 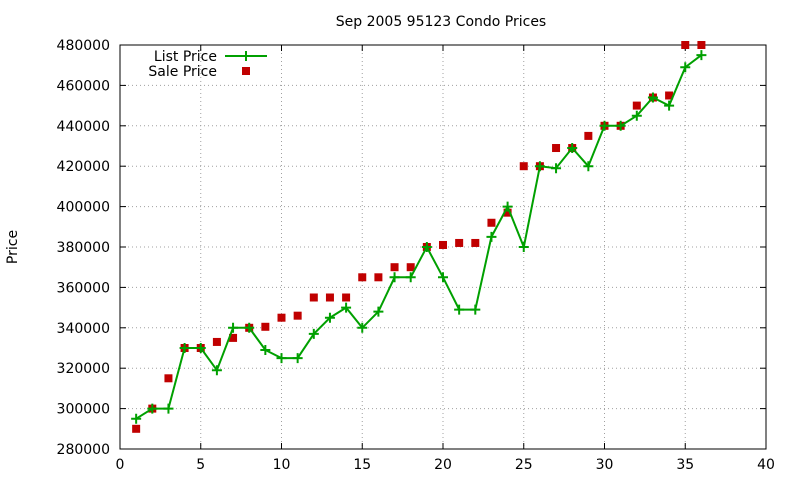 I want to click on y-tick-label: 400000, so click(x=83, y=208).